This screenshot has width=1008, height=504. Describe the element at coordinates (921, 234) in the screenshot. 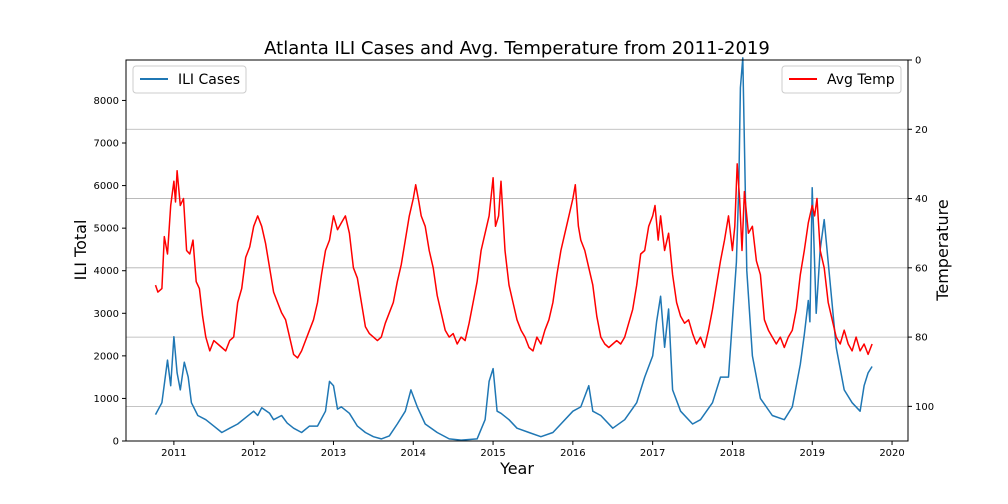

I see `right-axis: 0 20 40 60 80 100` at that location.